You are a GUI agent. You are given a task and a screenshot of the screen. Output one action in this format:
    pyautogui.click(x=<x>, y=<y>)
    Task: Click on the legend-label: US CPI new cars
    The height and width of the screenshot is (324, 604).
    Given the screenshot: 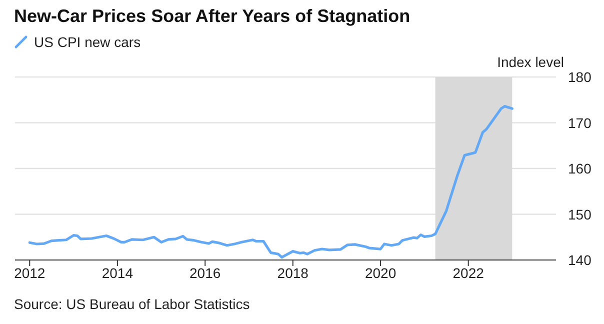 What is the action you would take?
    pyautogui.click(x=87, y=42)
    